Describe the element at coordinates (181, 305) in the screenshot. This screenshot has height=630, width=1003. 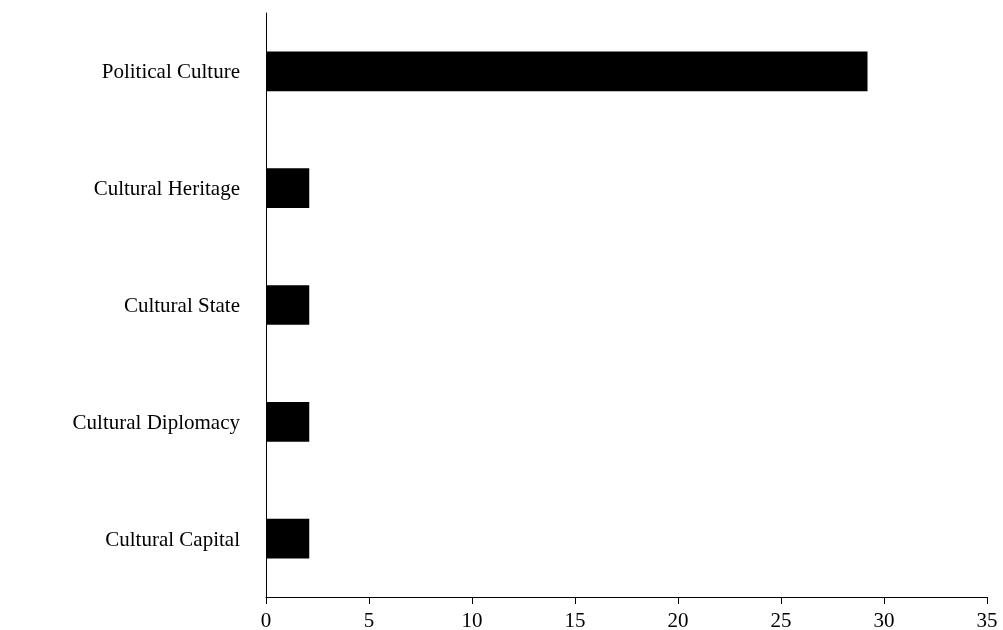
I see `y-tick-label: Cultural State` at that location.